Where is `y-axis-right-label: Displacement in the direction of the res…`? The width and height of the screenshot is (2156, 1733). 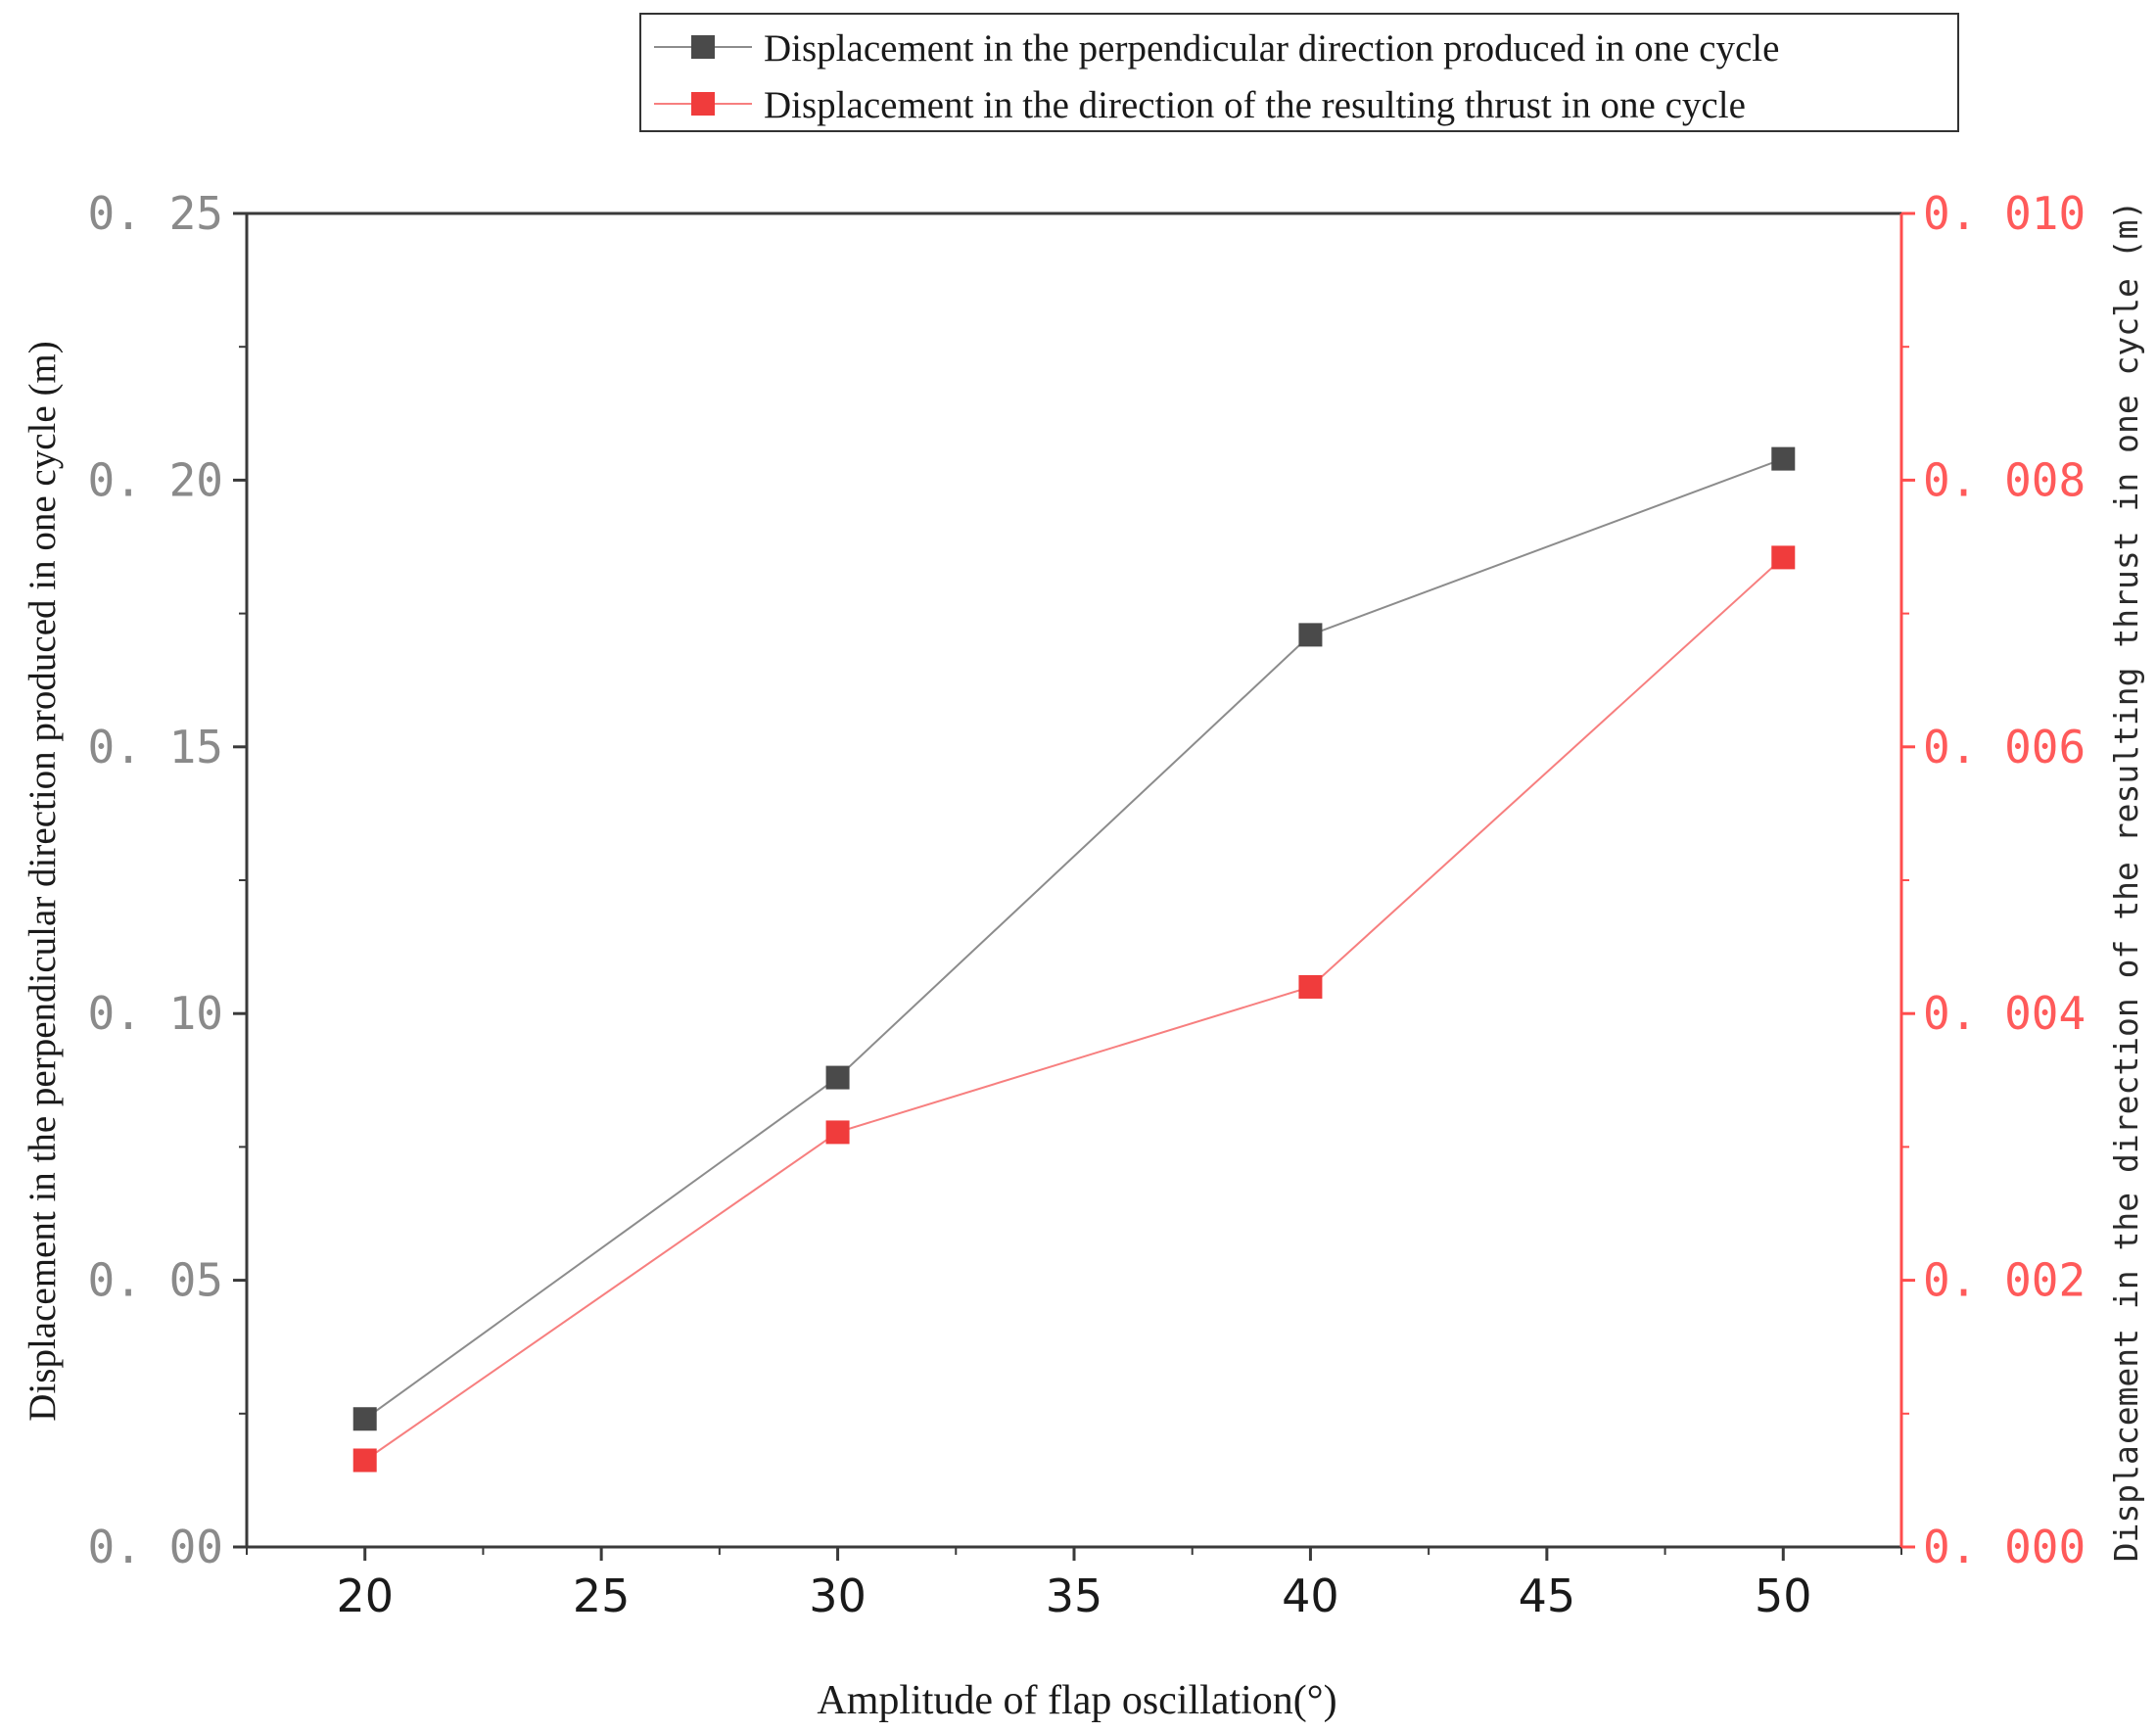
y-axis-right-label: Displacement in the direction of the res… is located at coordinates (2126, 882).